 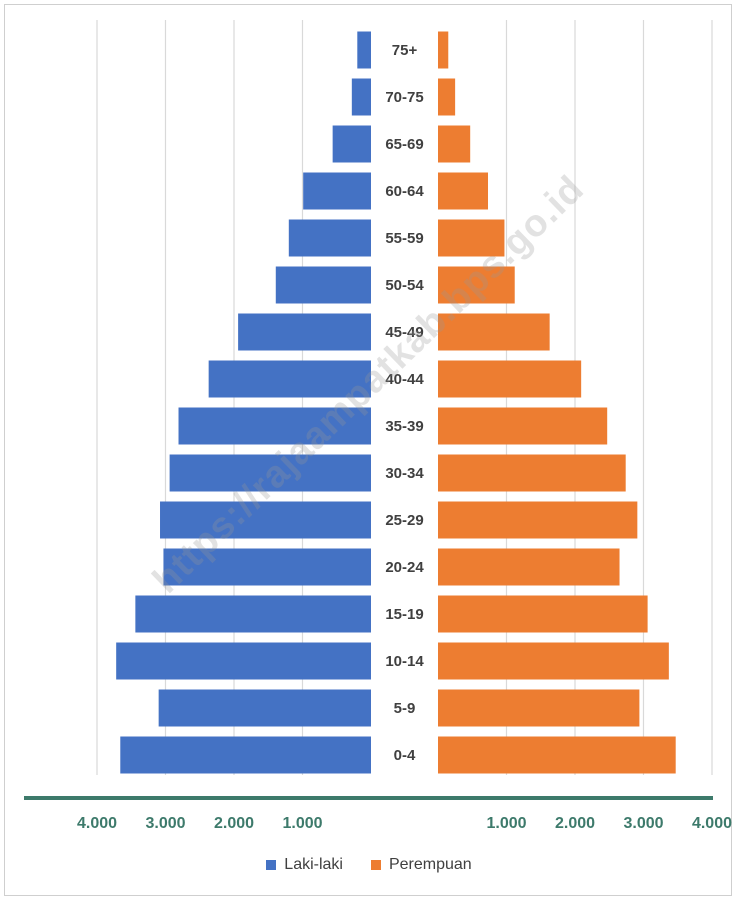 I want to click on legend-item-male: Laki-laki, so click(x=304, y=865).